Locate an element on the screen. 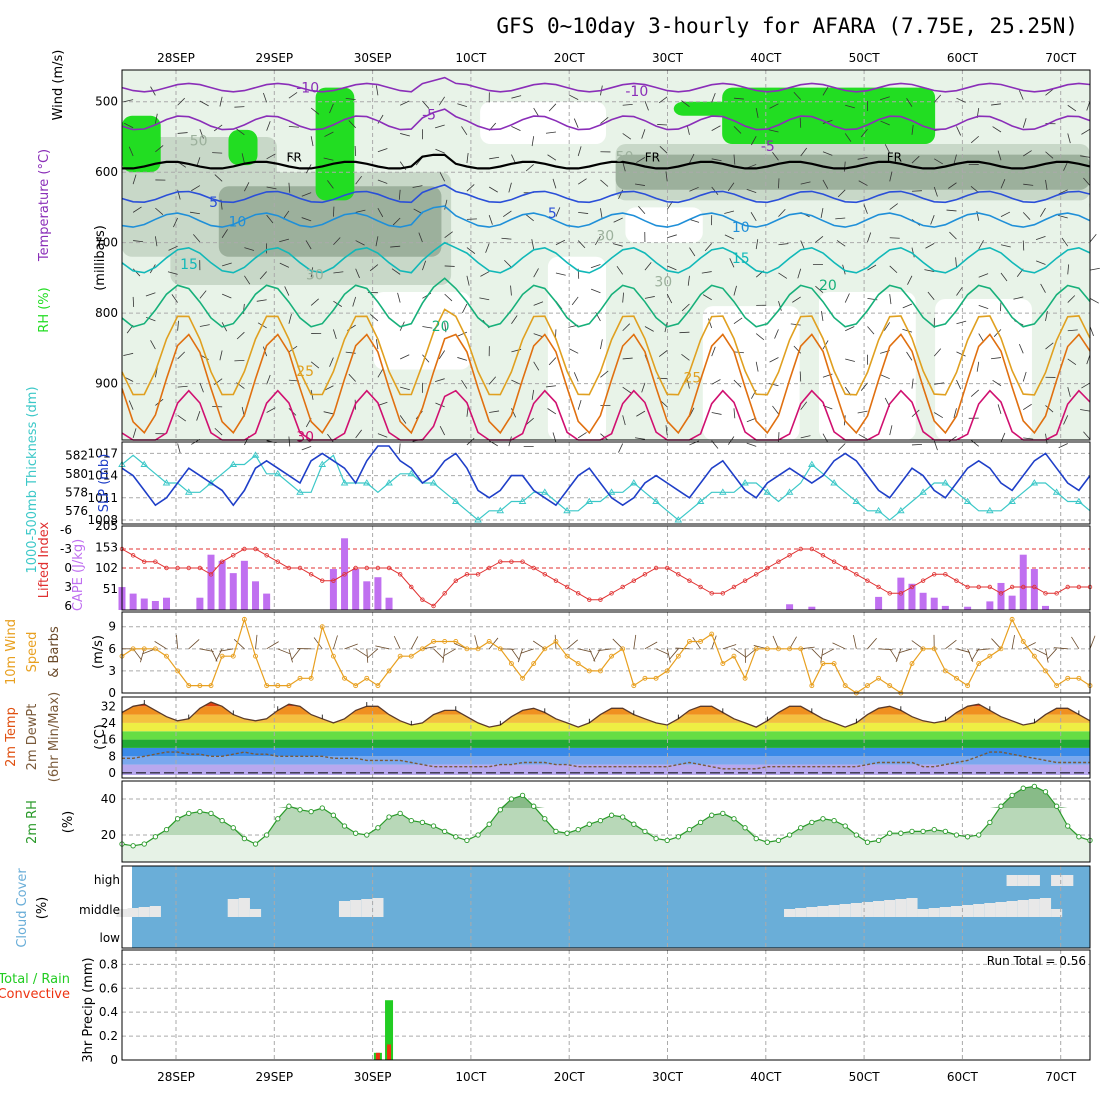 This screenshot has height=1100, width=1100. temp-band is located at coordinates (606, 769).